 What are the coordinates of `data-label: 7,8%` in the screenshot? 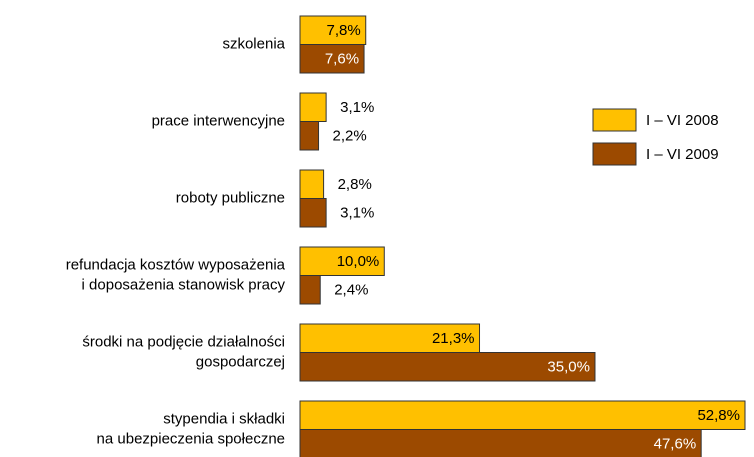 It's located at (344, 30).